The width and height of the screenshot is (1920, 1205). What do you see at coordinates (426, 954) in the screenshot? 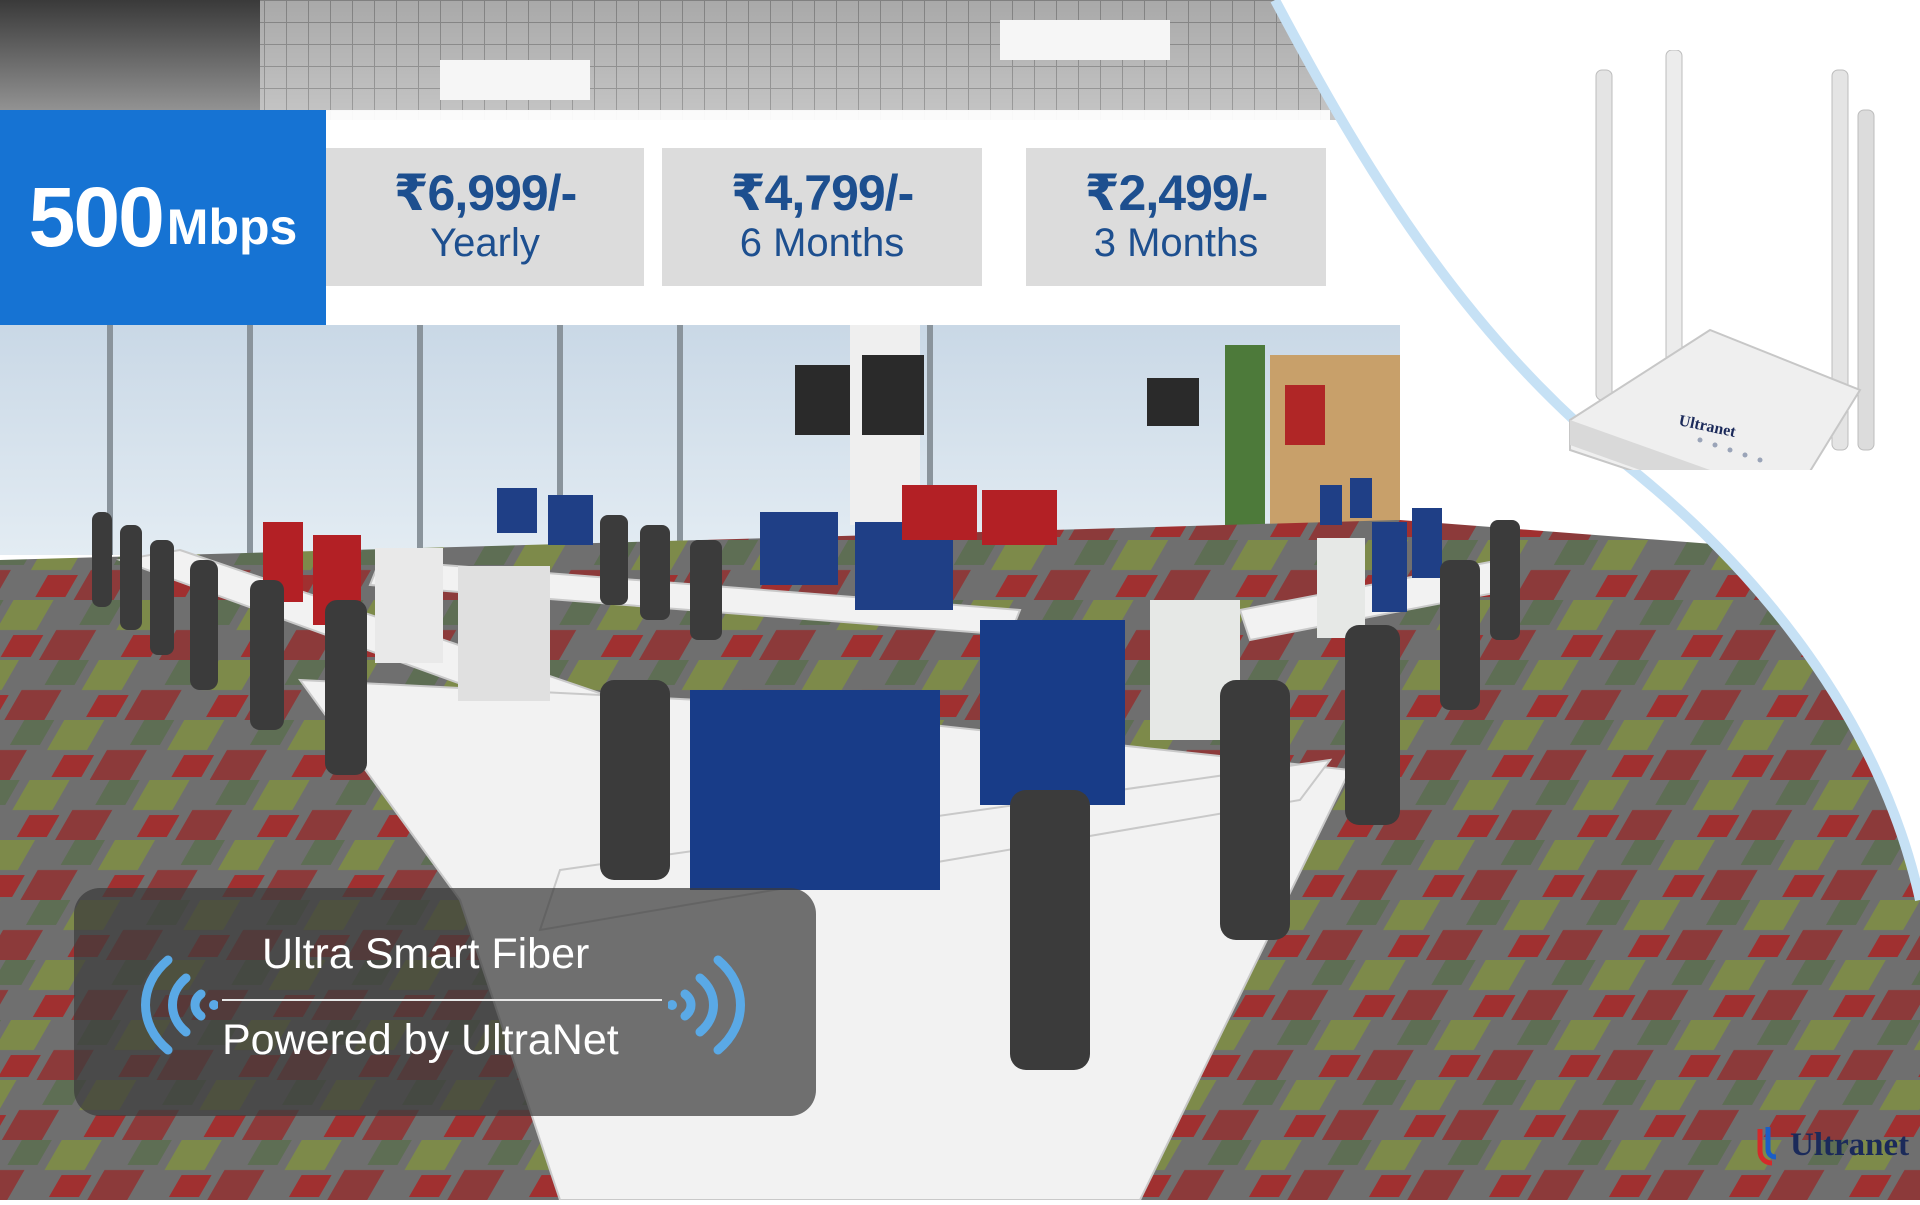
I see `badge-title: Ultra Smart Fiber` at bounding box center [426, 954].